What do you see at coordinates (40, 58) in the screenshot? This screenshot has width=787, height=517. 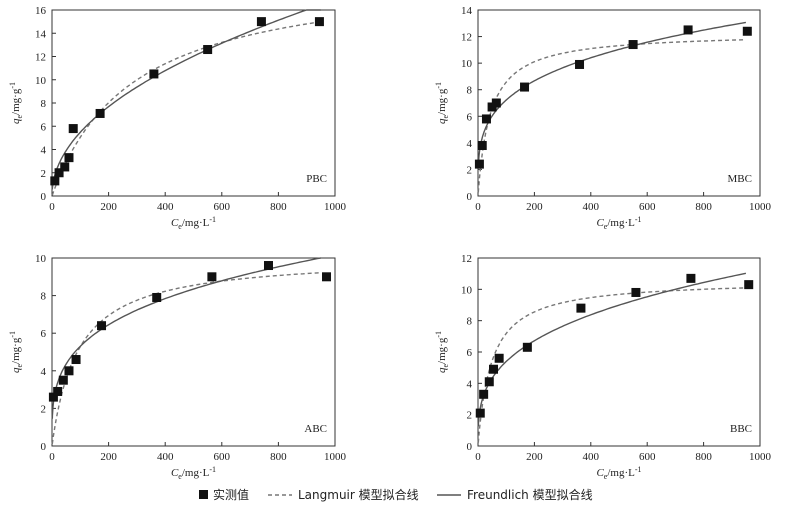 I see `y-tick-label: 12` at bounding box center [40, 58].